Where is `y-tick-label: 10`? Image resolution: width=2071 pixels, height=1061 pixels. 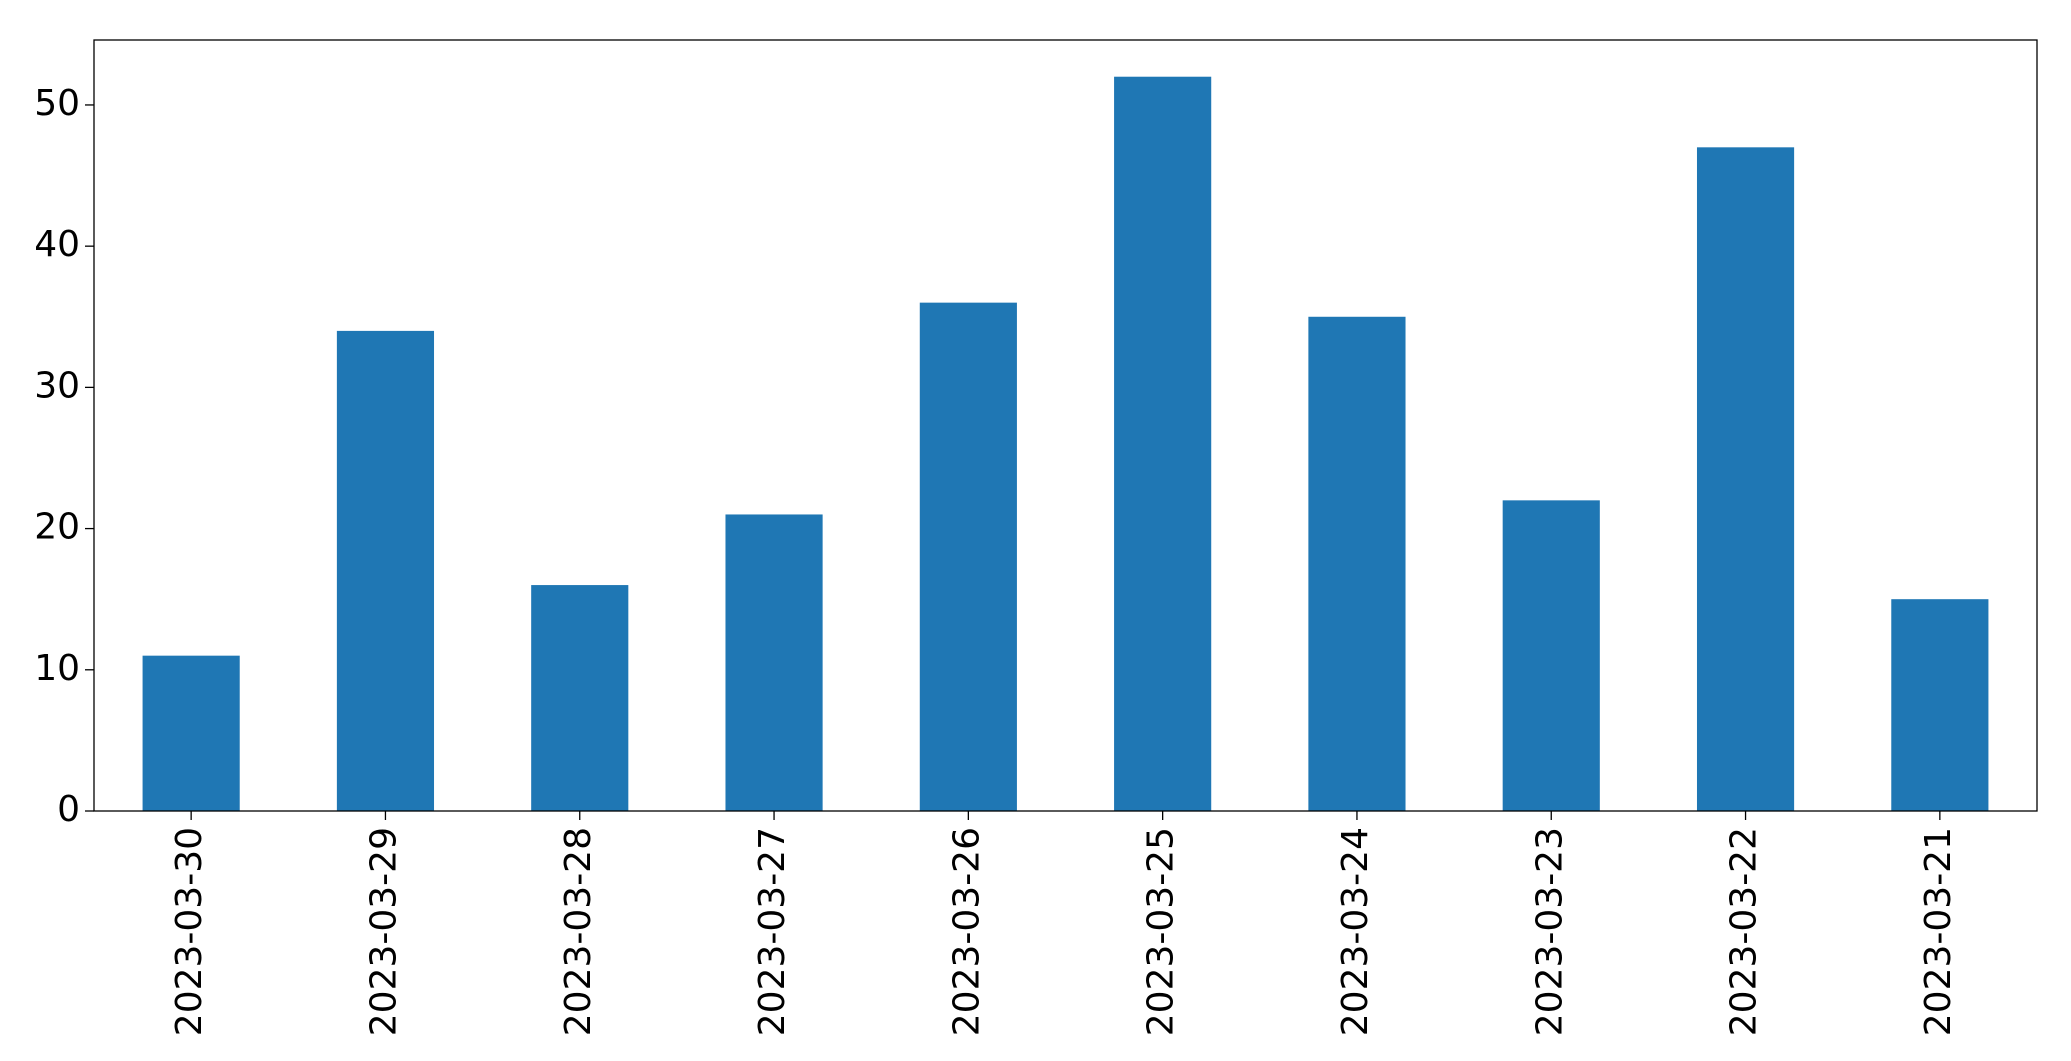
y-tick-label: 10 is located at coordinates (57, 668).